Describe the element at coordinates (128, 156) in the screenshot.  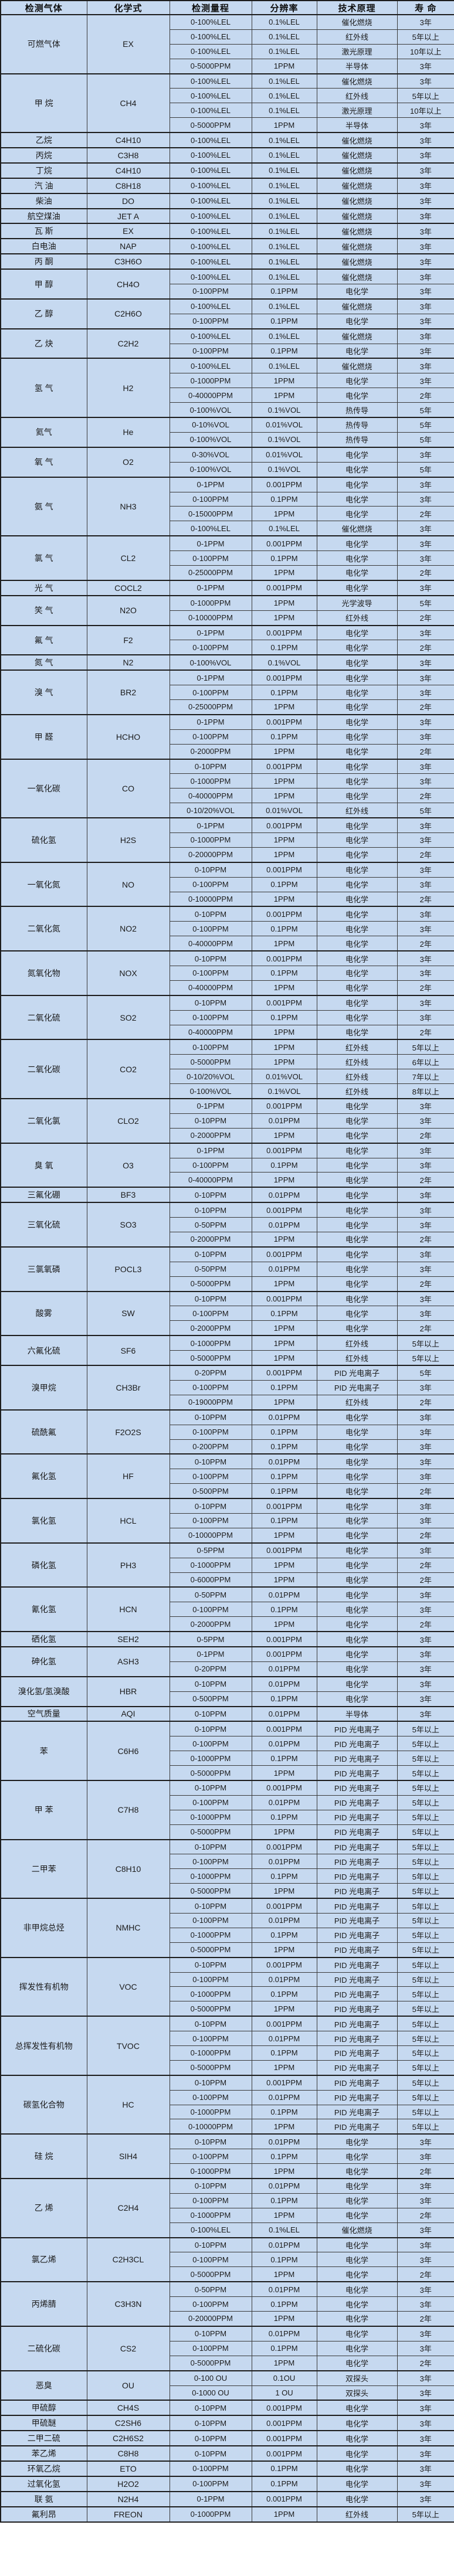
I see `formula-cell: C3H8` at that location.